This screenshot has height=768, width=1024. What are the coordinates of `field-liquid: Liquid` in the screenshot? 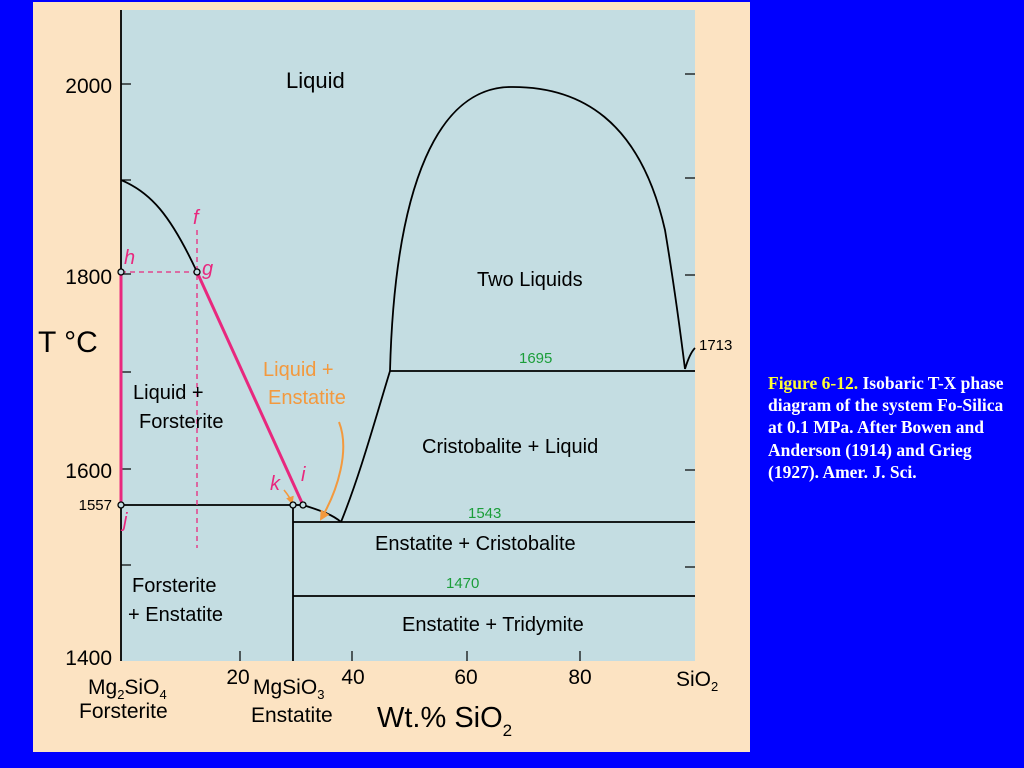 It's located at (315, 80).